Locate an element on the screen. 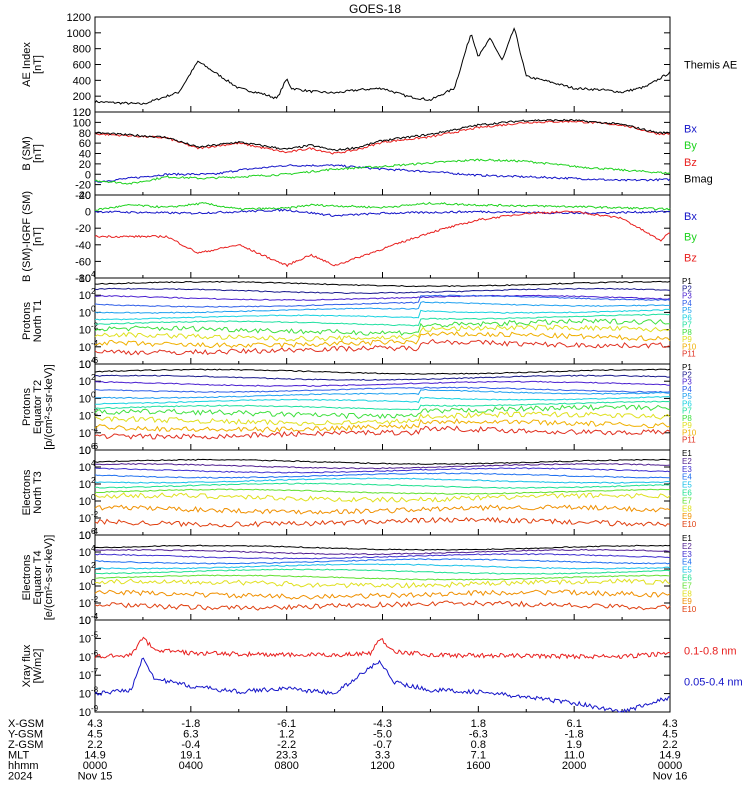  legend-label: Bz is located at coordinates (690, 258).